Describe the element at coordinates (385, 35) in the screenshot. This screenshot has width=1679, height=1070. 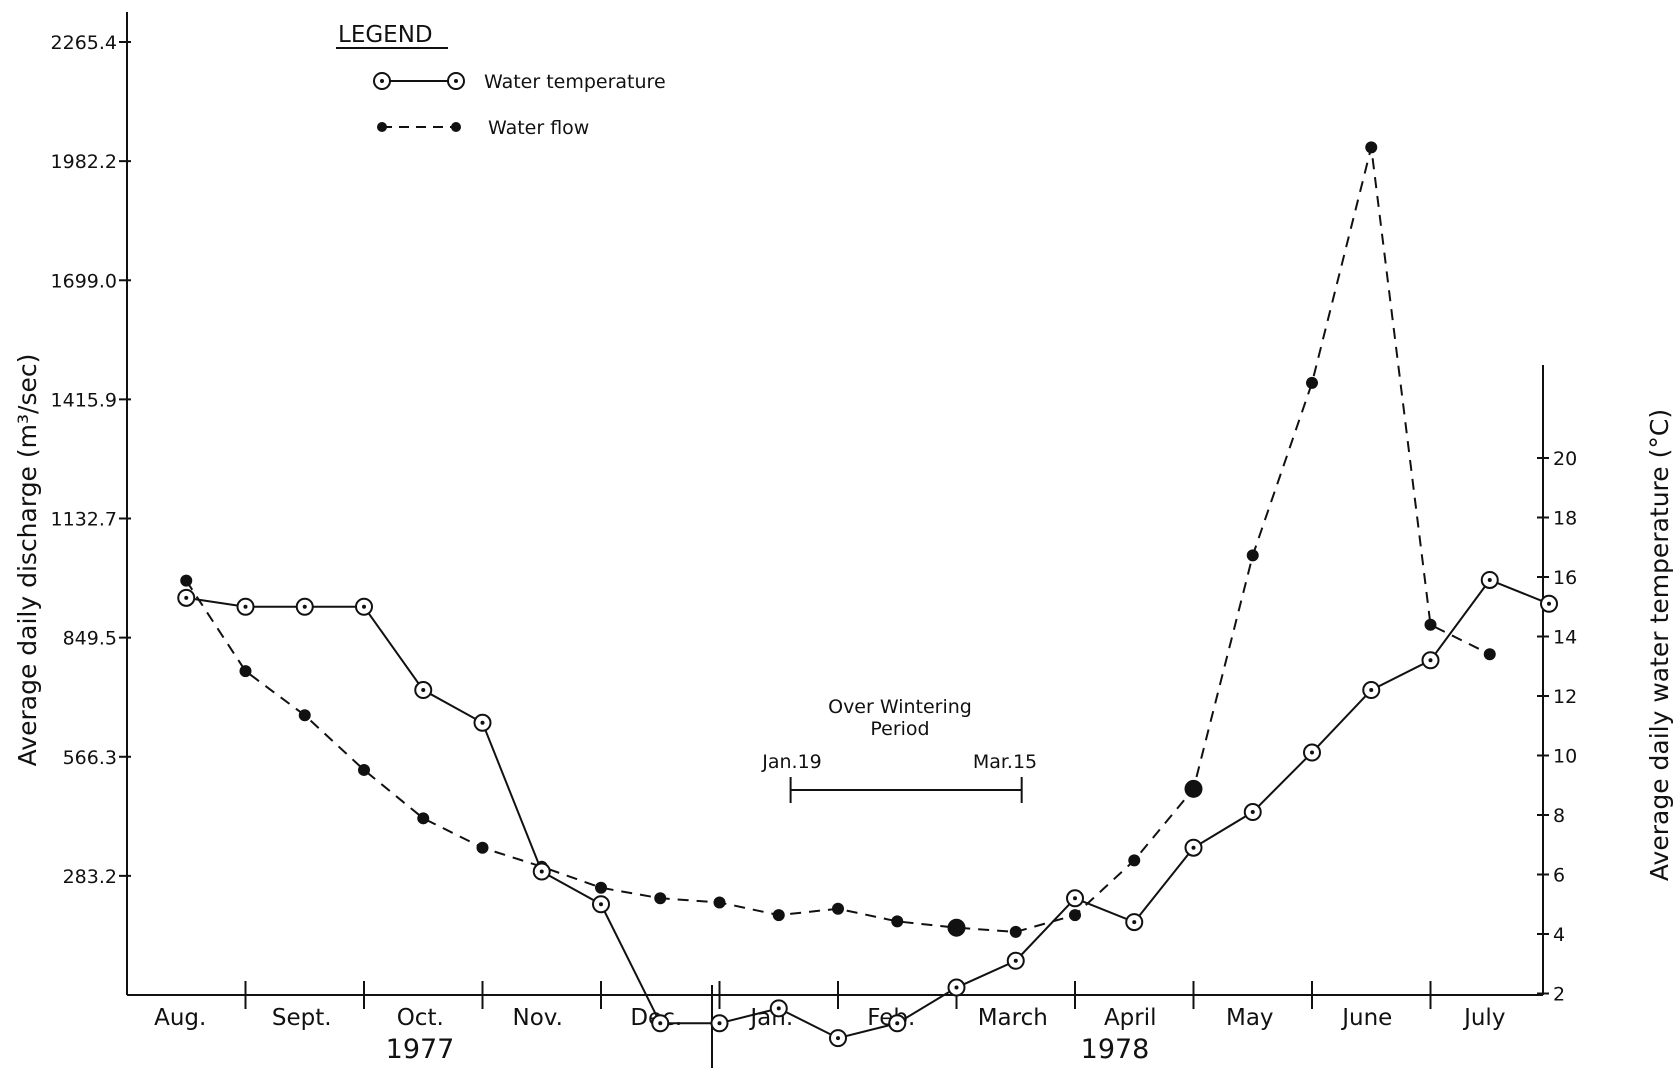
I see `legend-title: LEGEND` at that location.